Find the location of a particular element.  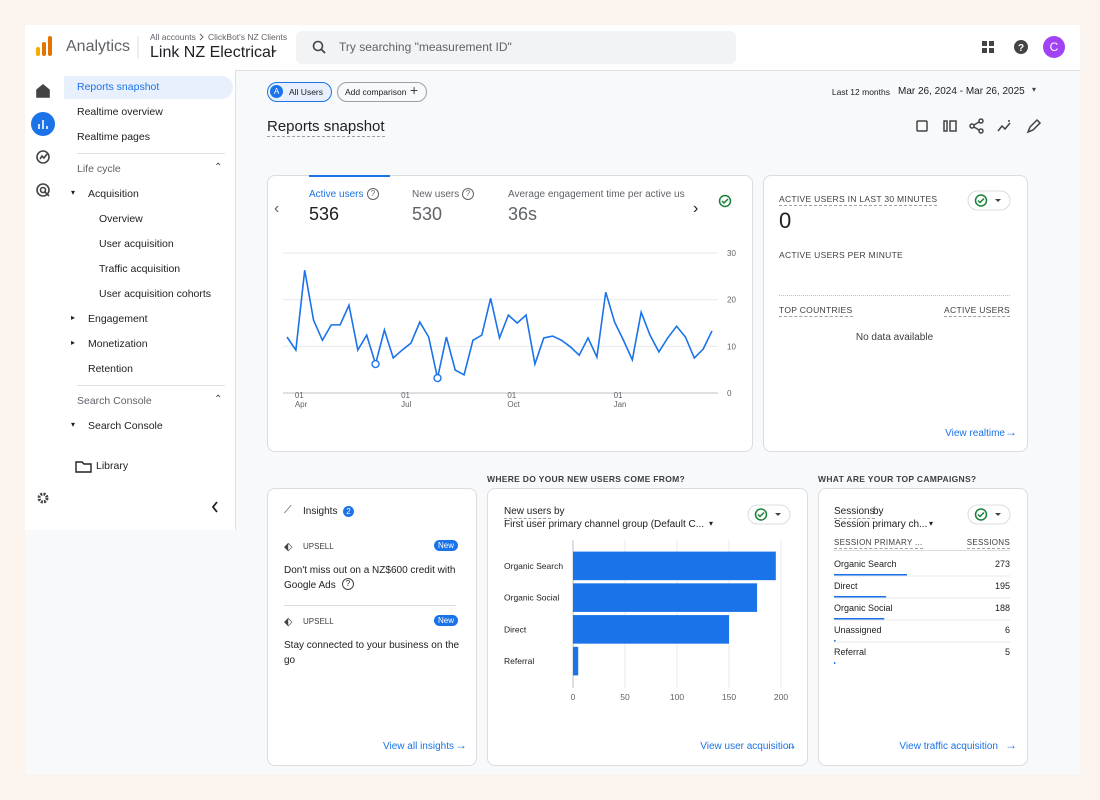

chevron is located at coordinates (201, 37).